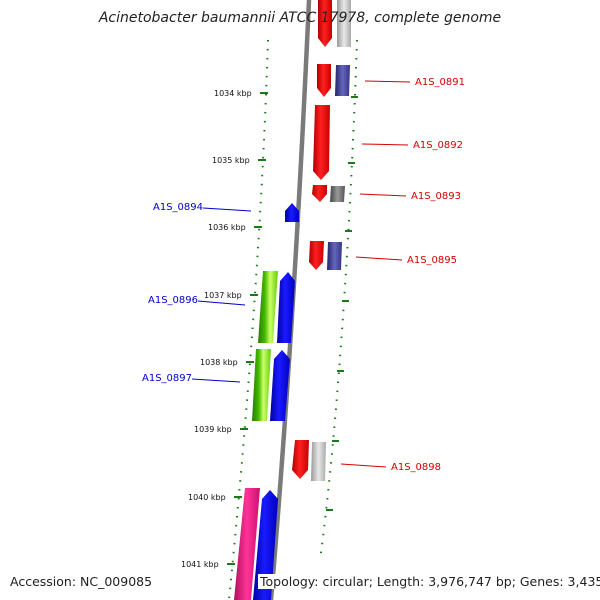 The image size is (600, 600). I want to click on svg-text: A1S_0897, so click(167, 378).